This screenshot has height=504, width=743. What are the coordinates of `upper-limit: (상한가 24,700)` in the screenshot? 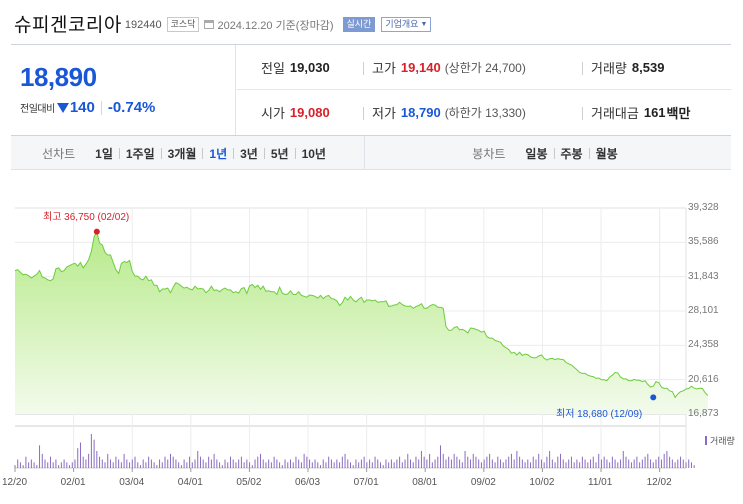 It's located at (485, 68).